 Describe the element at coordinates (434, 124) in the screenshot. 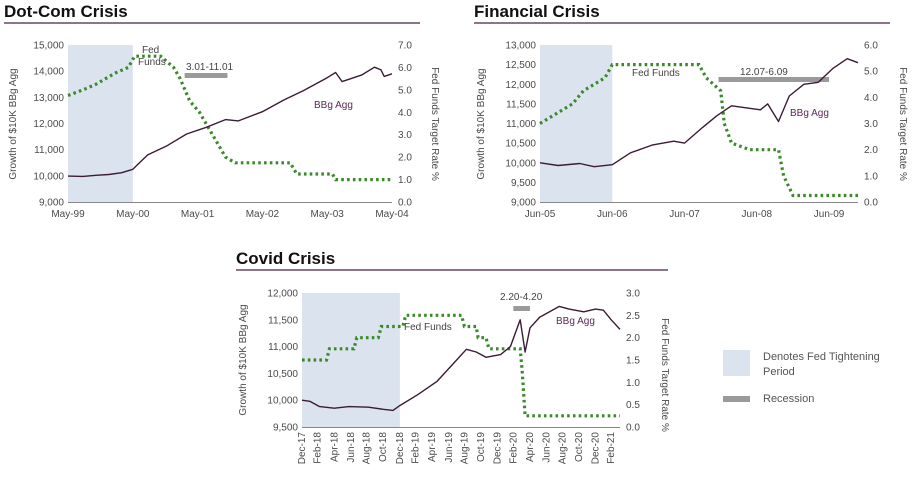

I see `dotcom-y2-axis-label: Fed Funds Target Rate %` at that location.